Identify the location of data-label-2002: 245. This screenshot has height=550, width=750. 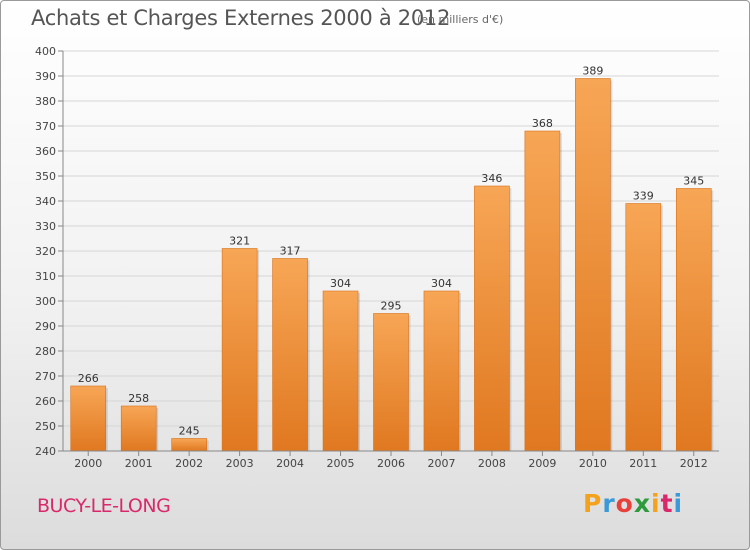
(189, 431).